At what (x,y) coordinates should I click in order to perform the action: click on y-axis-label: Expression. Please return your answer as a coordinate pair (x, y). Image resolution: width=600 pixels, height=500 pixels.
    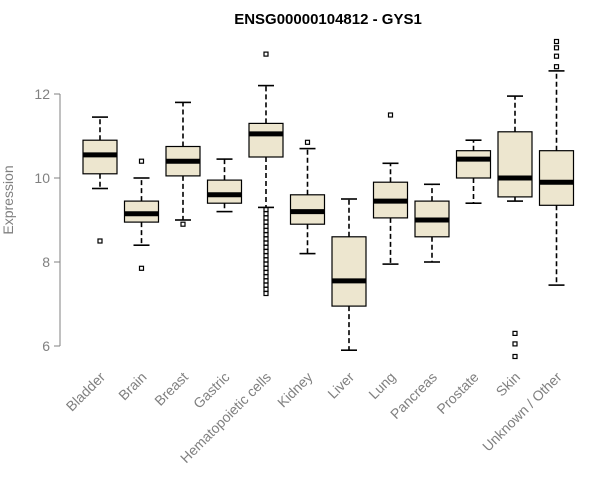
    Looking at the image, I should click on (8, 199).